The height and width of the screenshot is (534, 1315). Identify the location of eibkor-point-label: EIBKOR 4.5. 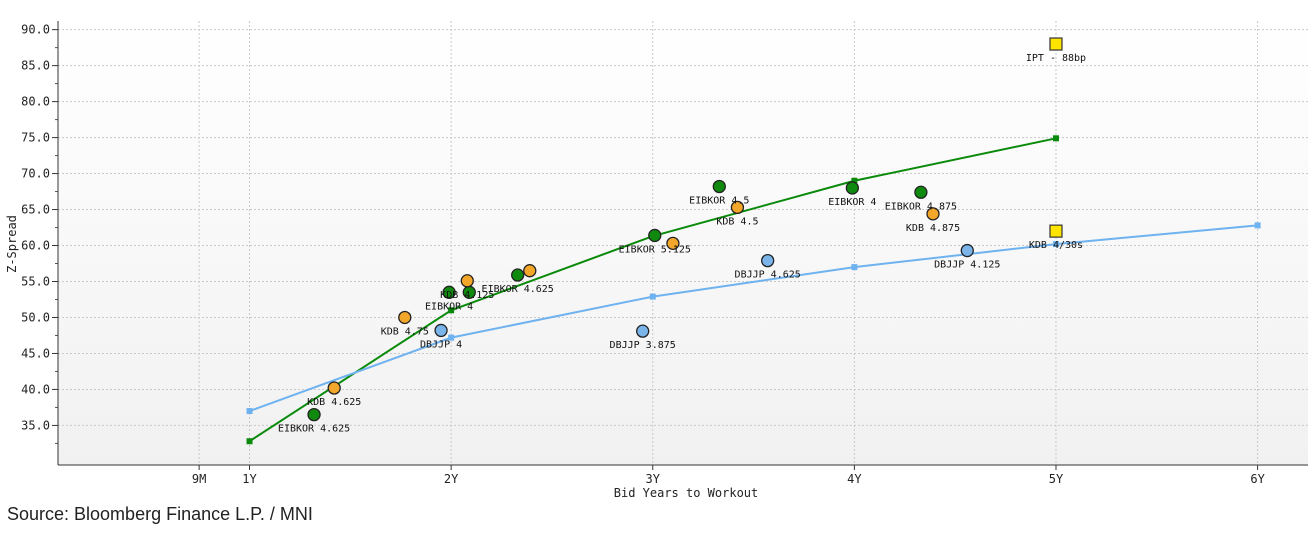
(719, 201).